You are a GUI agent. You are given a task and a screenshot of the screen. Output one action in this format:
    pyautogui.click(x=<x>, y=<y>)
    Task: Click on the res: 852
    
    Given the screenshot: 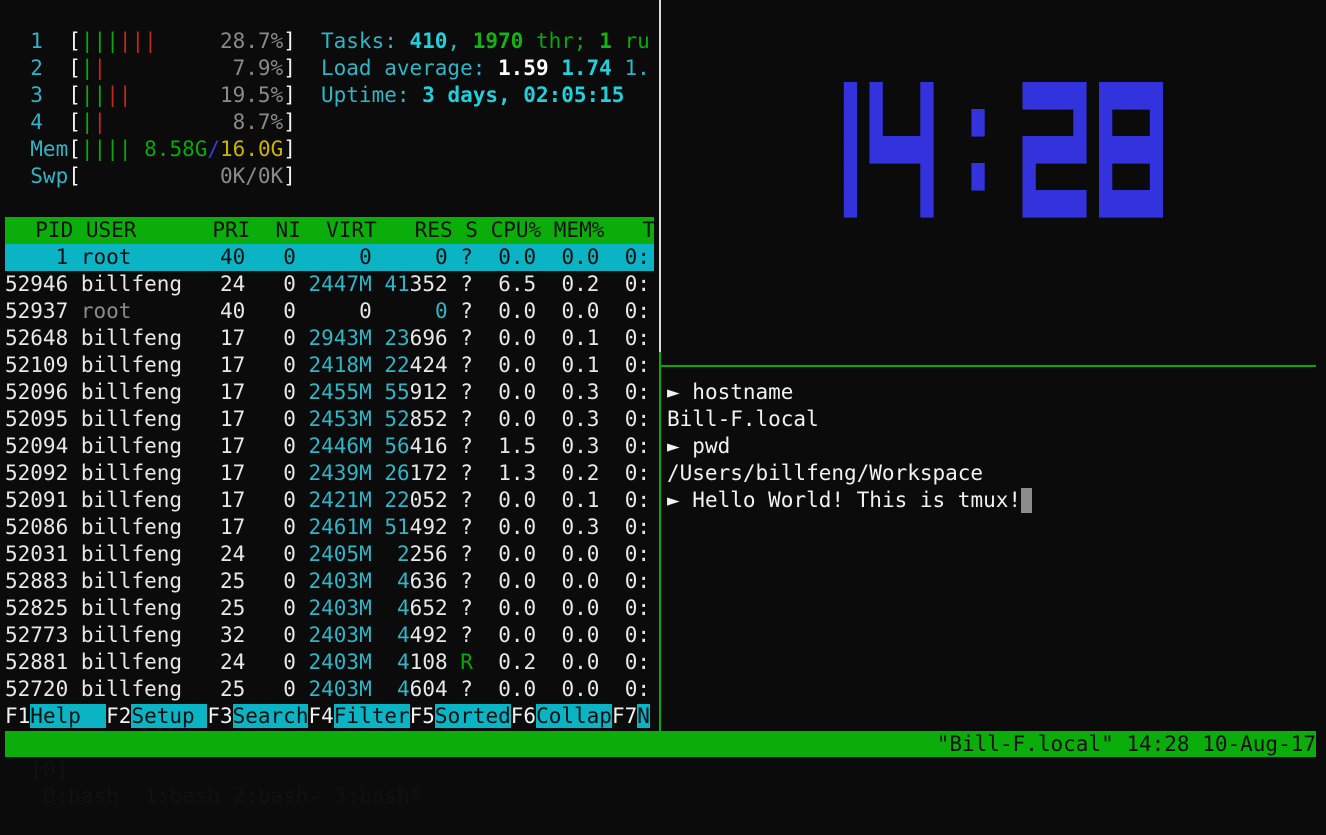 What is the action you would take?
    pyautogui.click(x=428, y=418)
    